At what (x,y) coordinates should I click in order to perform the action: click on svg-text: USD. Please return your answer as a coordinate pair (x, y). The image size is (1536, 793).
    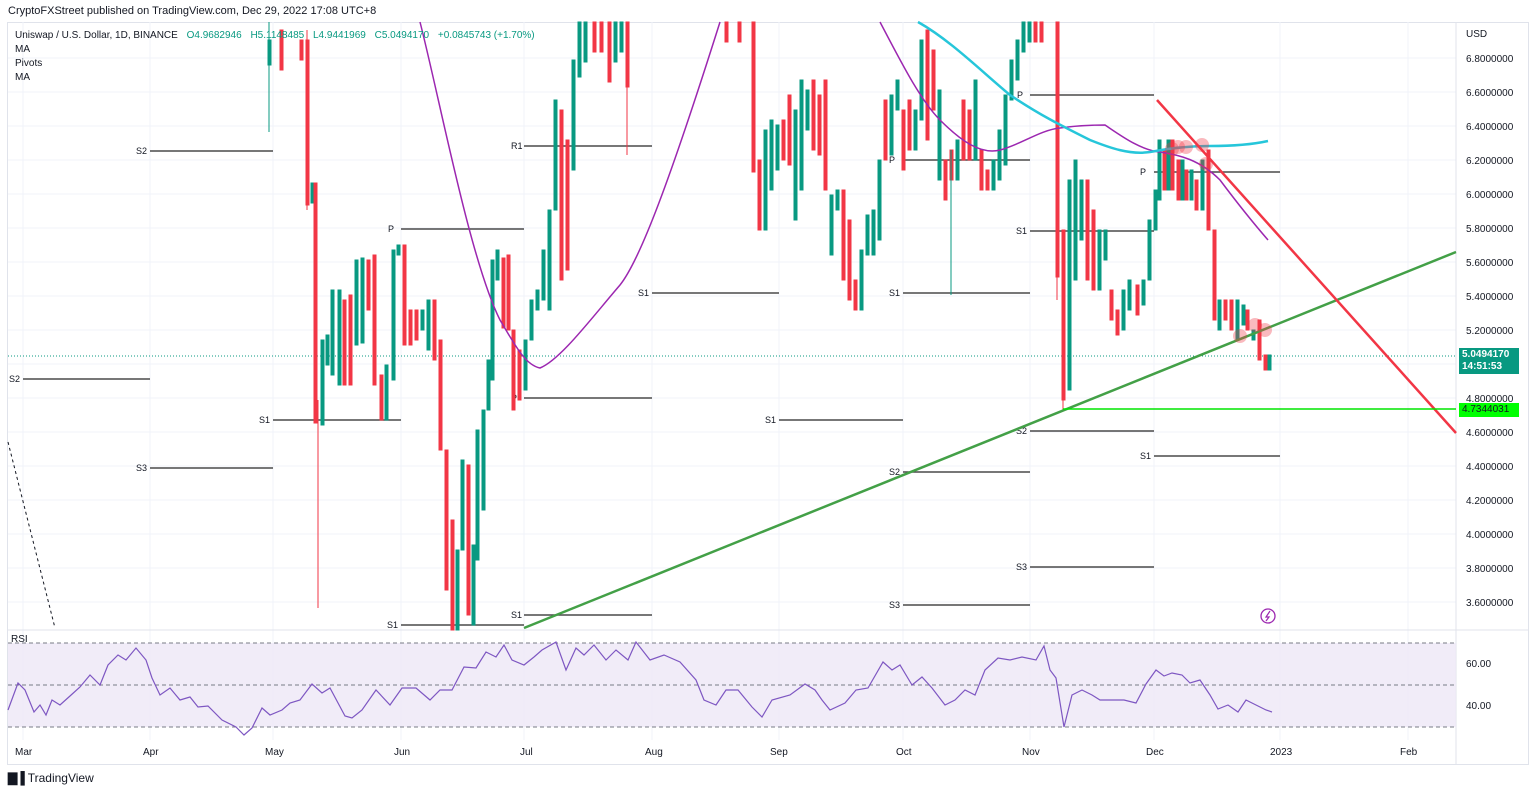
    Looking at the image, I should click on (1476, 34).